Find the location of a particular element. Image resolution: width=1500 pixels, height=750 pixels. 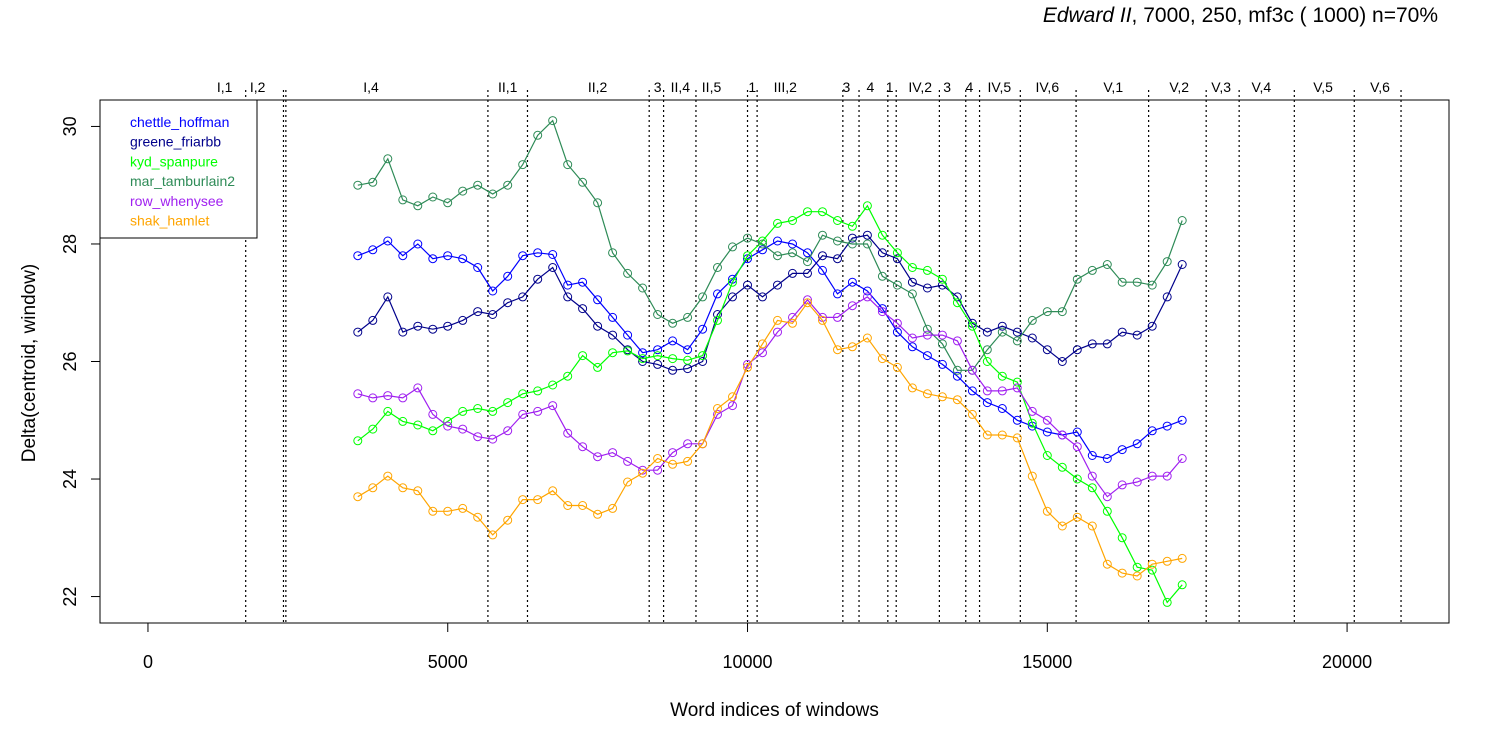

scene-label: II,1 is located at coordinates (508, 87).